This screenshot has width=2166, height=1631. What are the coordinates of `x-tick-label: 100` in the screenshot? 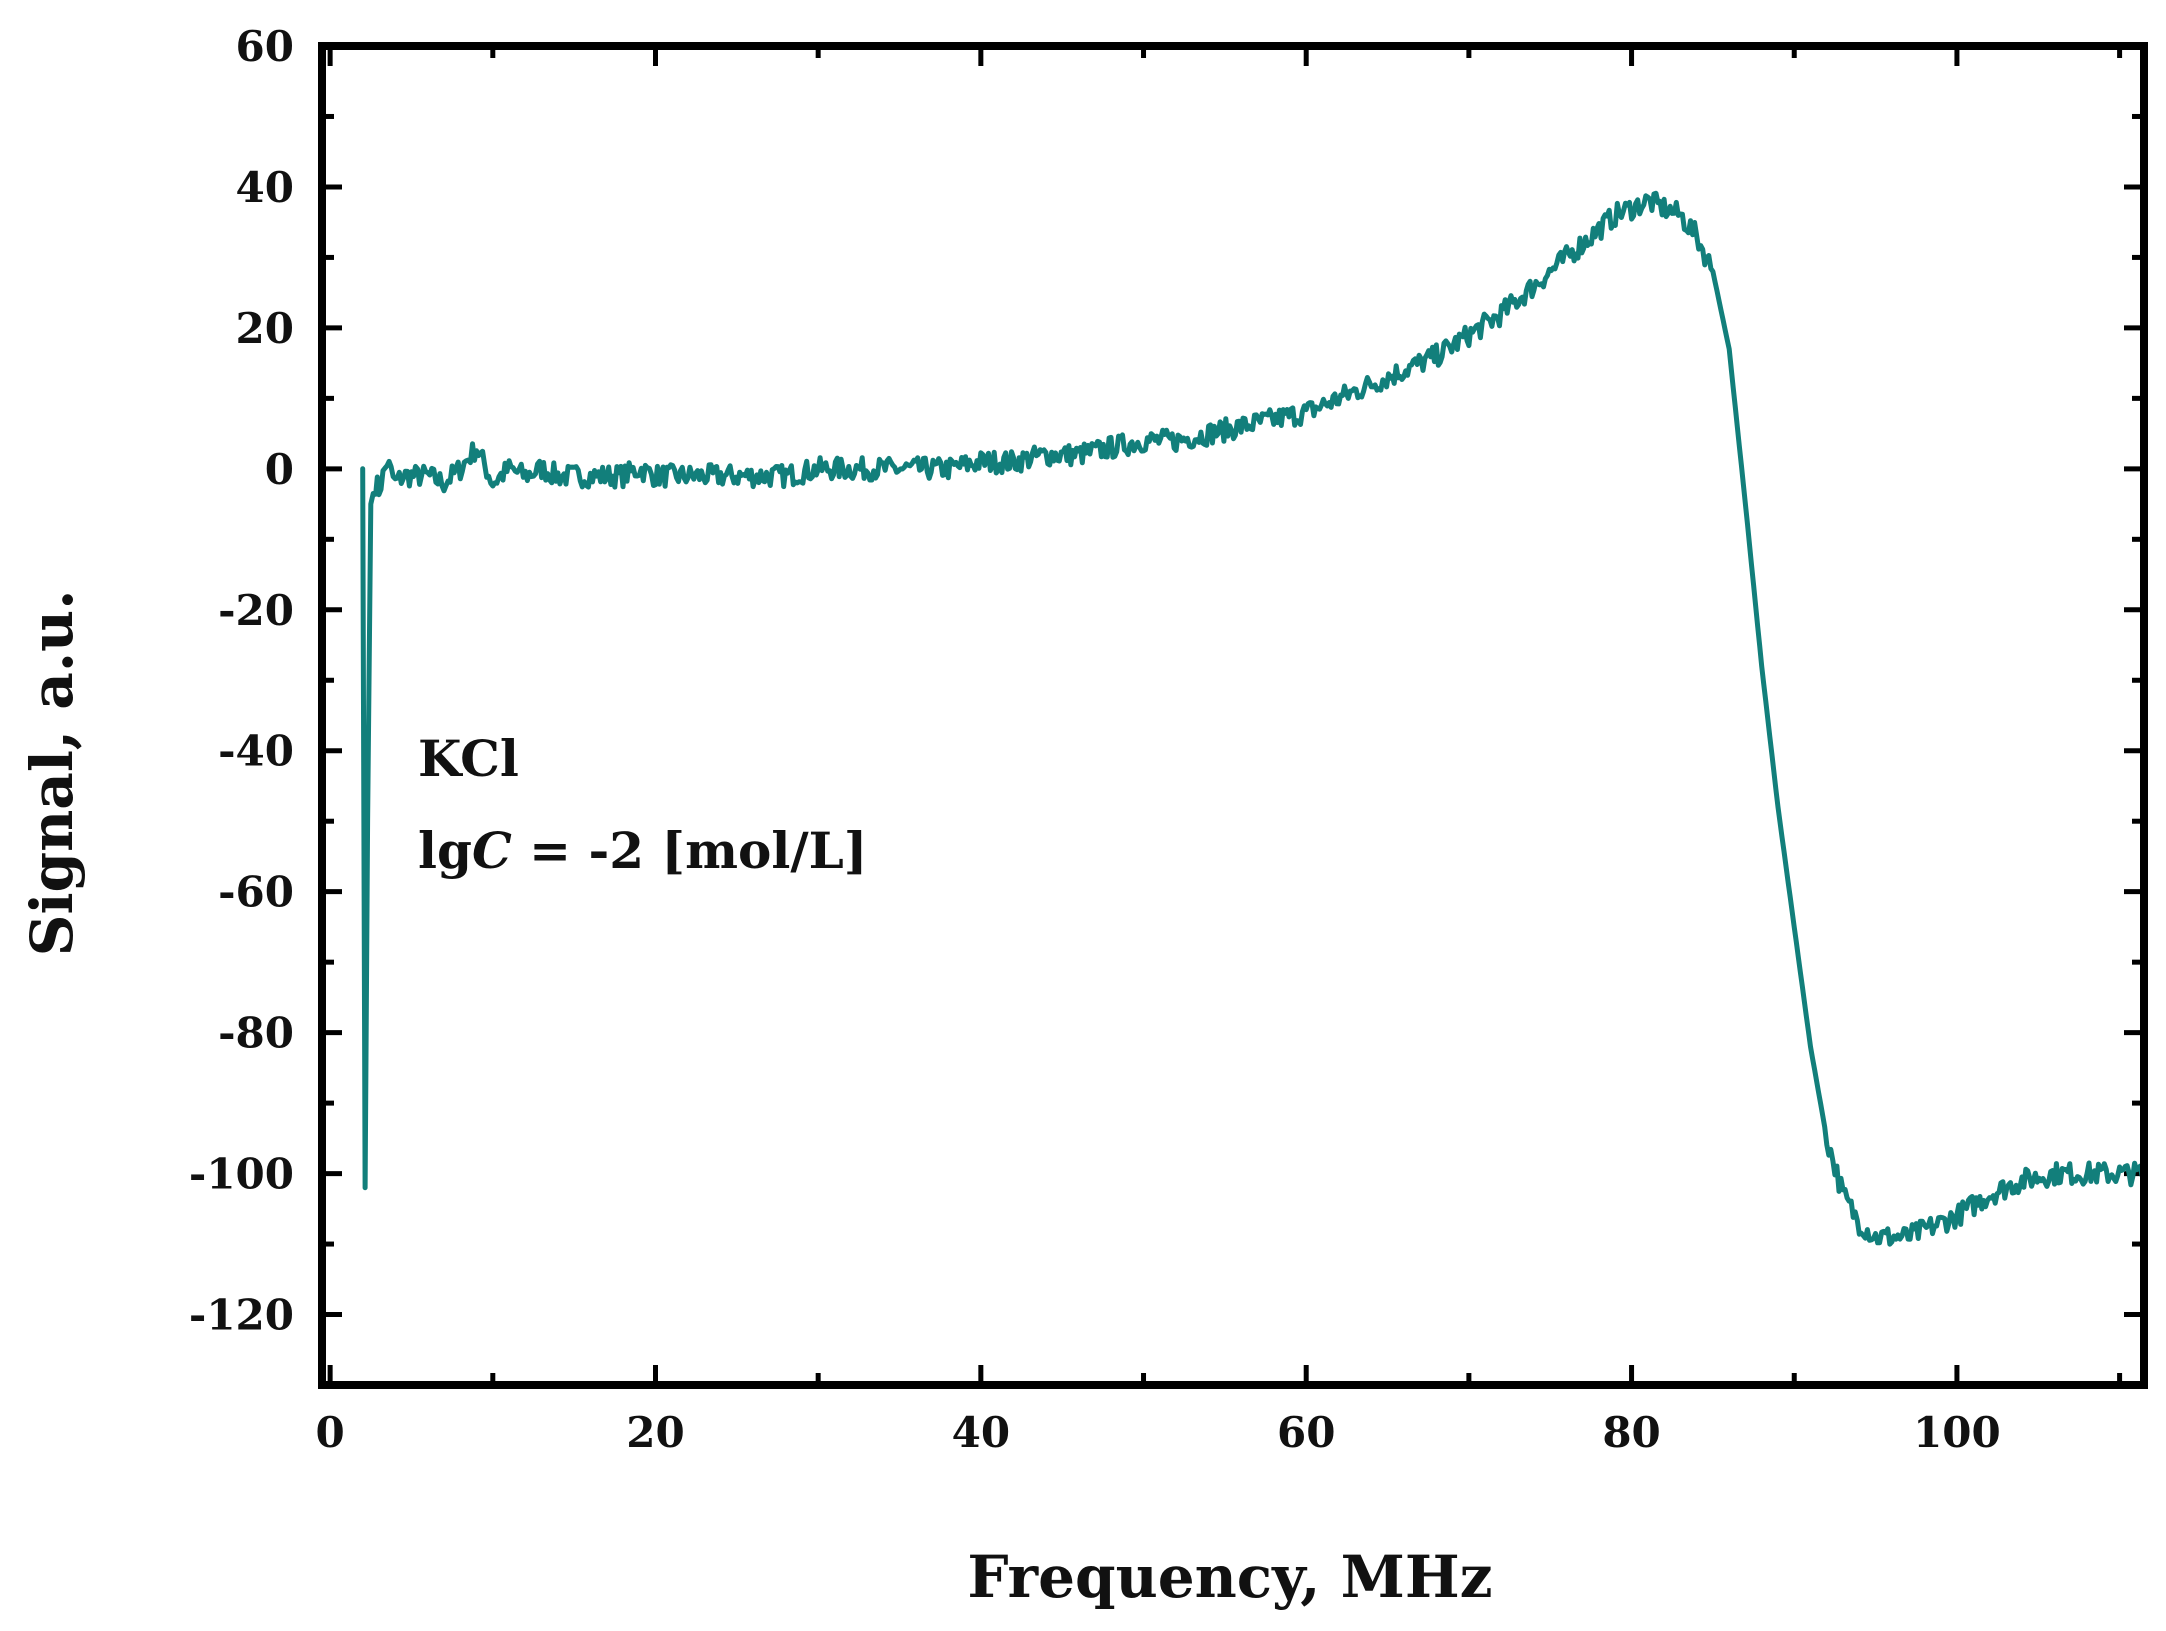 It's located at (1957, 1432).